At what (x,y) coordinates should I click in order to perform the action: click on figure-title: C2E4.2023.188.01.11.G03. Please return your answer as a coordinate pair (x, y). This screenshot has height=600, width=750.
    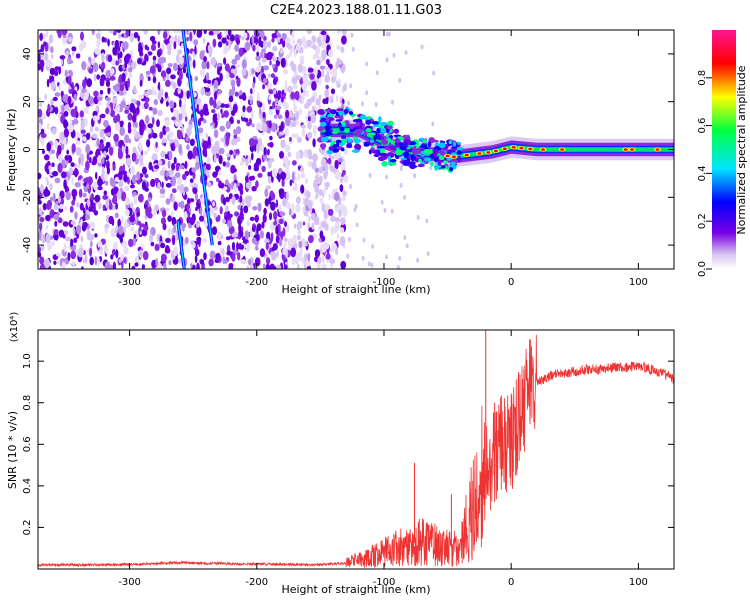
    Looking at the image, I should click on (356, 10).